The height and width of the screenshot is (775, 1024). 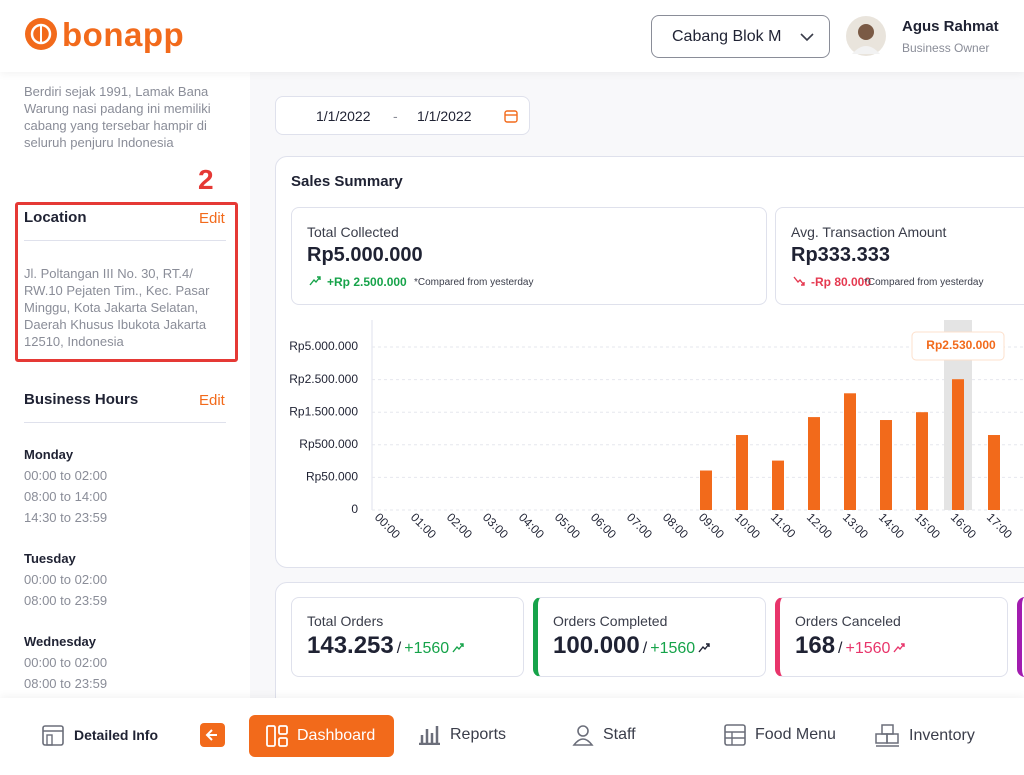 I want to click on stat-value: Rp333.333, so click(x=840, y=255).